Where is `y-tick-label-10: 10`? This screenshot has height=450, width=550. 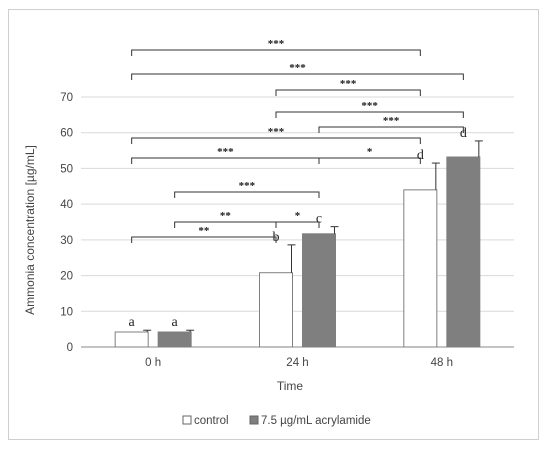
y-tick-label-10: 10 is located at coordinates (66, 312).